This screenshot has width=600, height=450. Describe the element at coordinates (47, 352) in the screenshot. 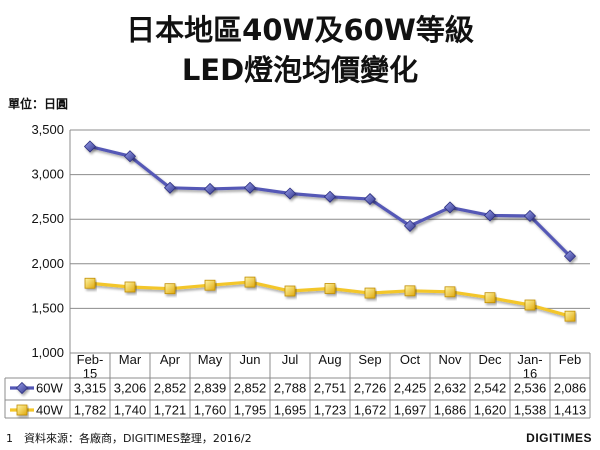

I see `y-tick-label: 1,000` at that location.